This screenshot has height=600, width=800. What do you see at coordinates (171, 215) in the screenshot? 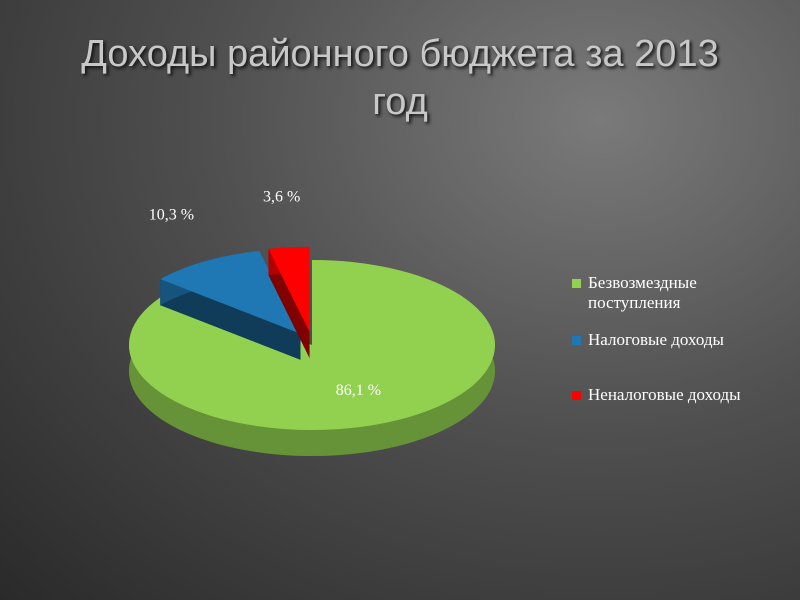
I see `data-label: 10,3 %` at bounding box center [171, 215].